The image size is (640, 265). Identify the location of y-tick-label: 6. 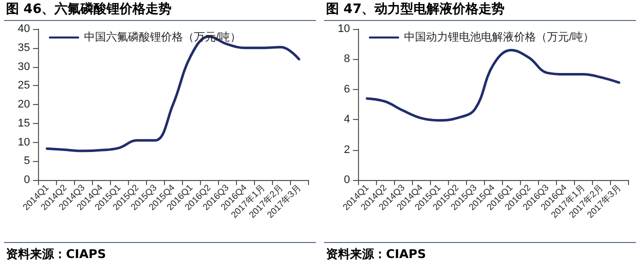
(347, 89).